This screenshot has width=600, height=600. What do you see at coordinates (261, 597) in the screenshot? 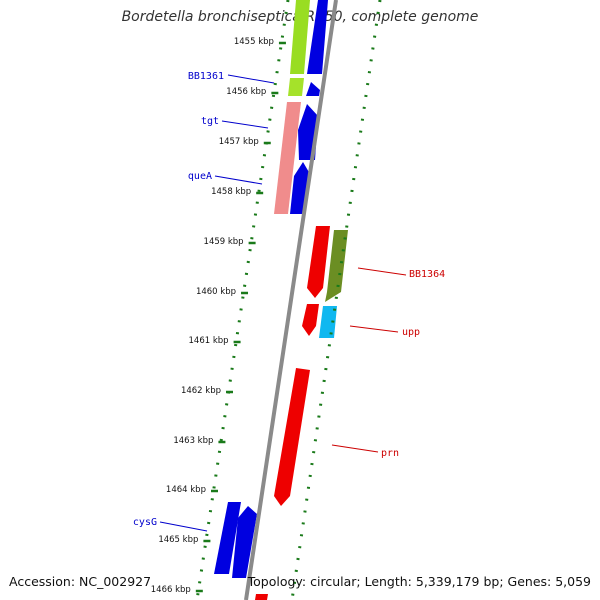
I see `reverse-gene-arrow-bottom` at bounding box center [261, 597].